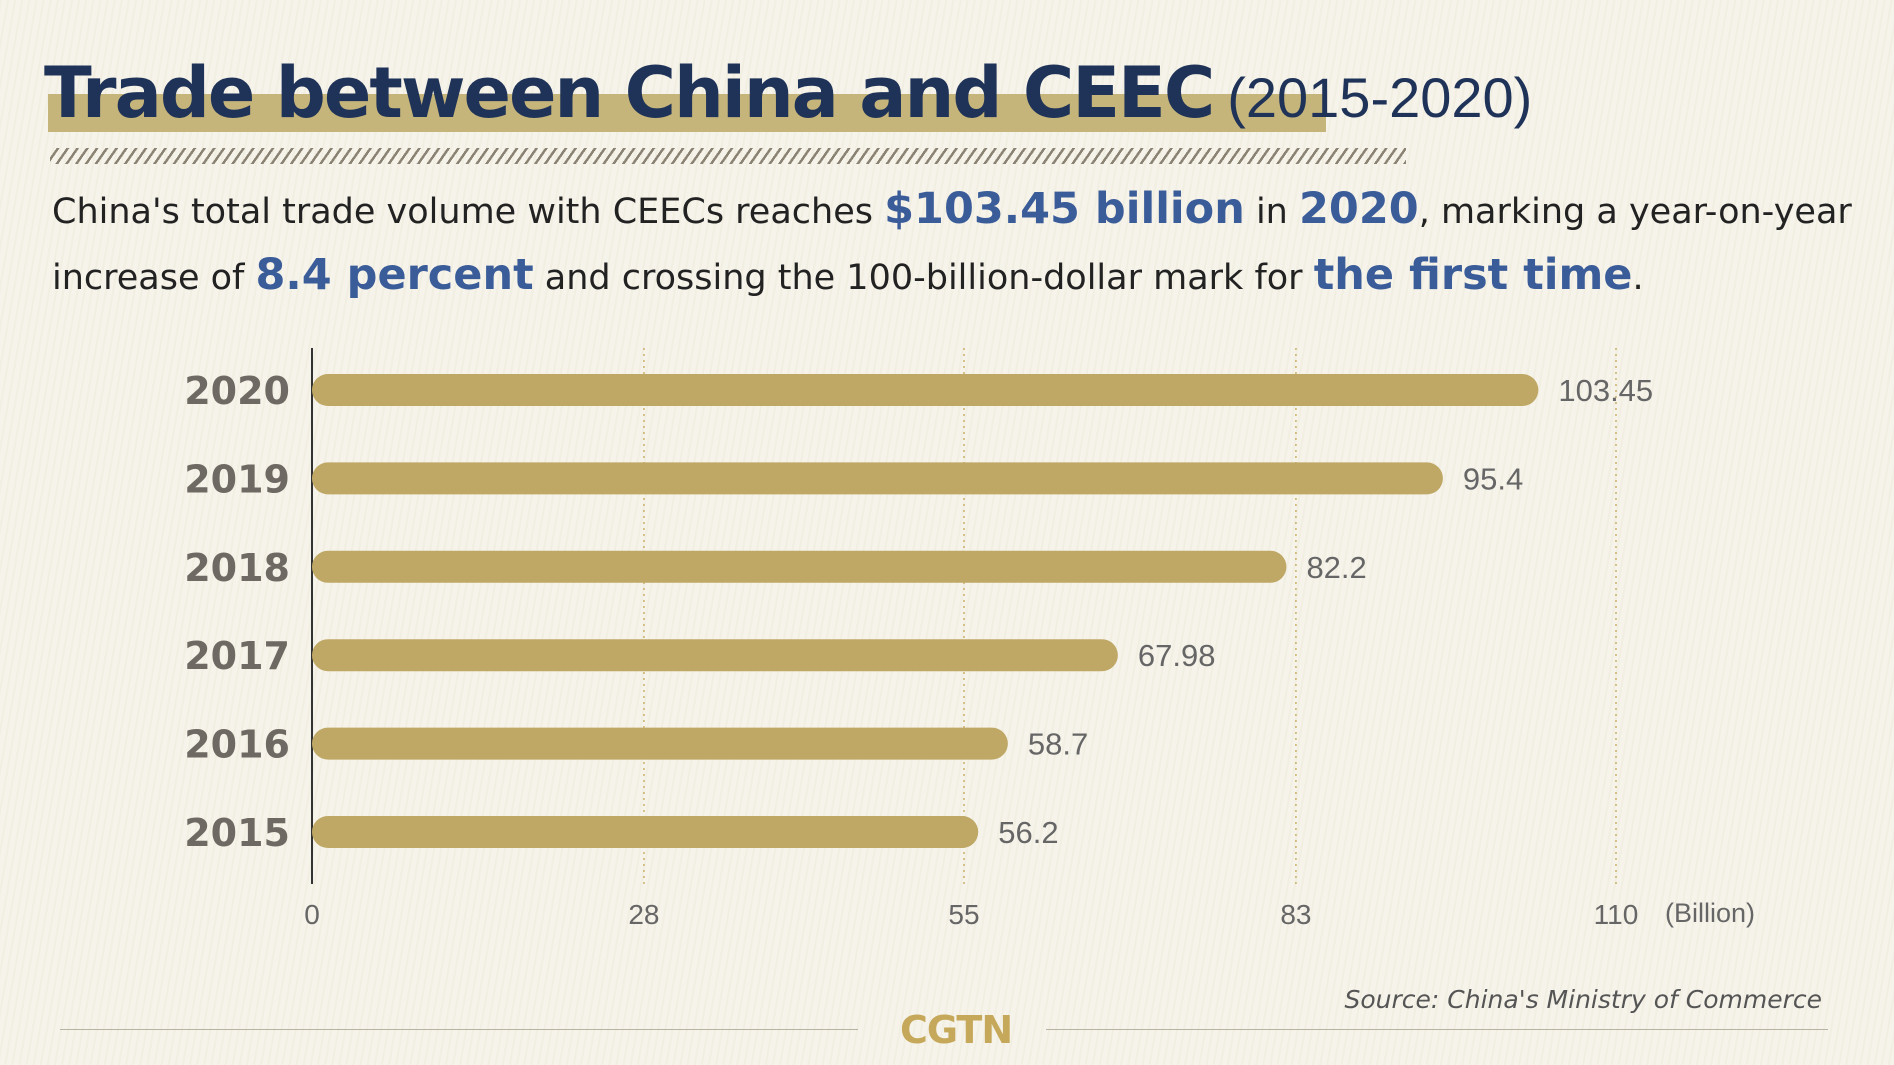 The width and height of the screenshot is (1894, 1065). I want to click on cgtn-logo: CGTN, so click(956, 1030).